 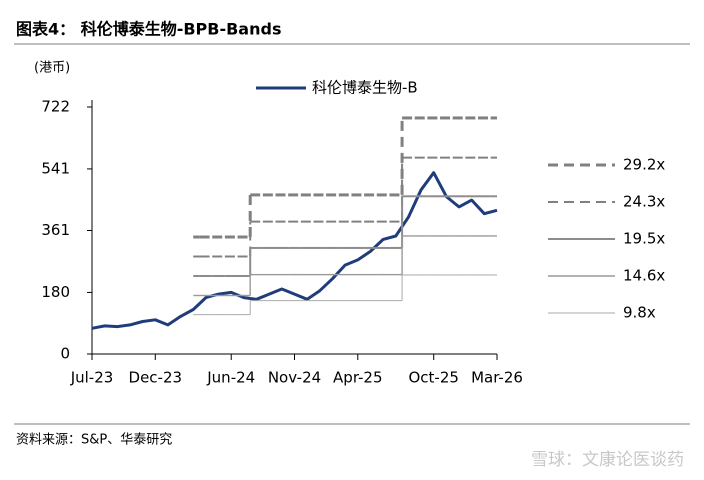 I want to click on x-tick-label: Nov-24, so click(x=294, y=378).